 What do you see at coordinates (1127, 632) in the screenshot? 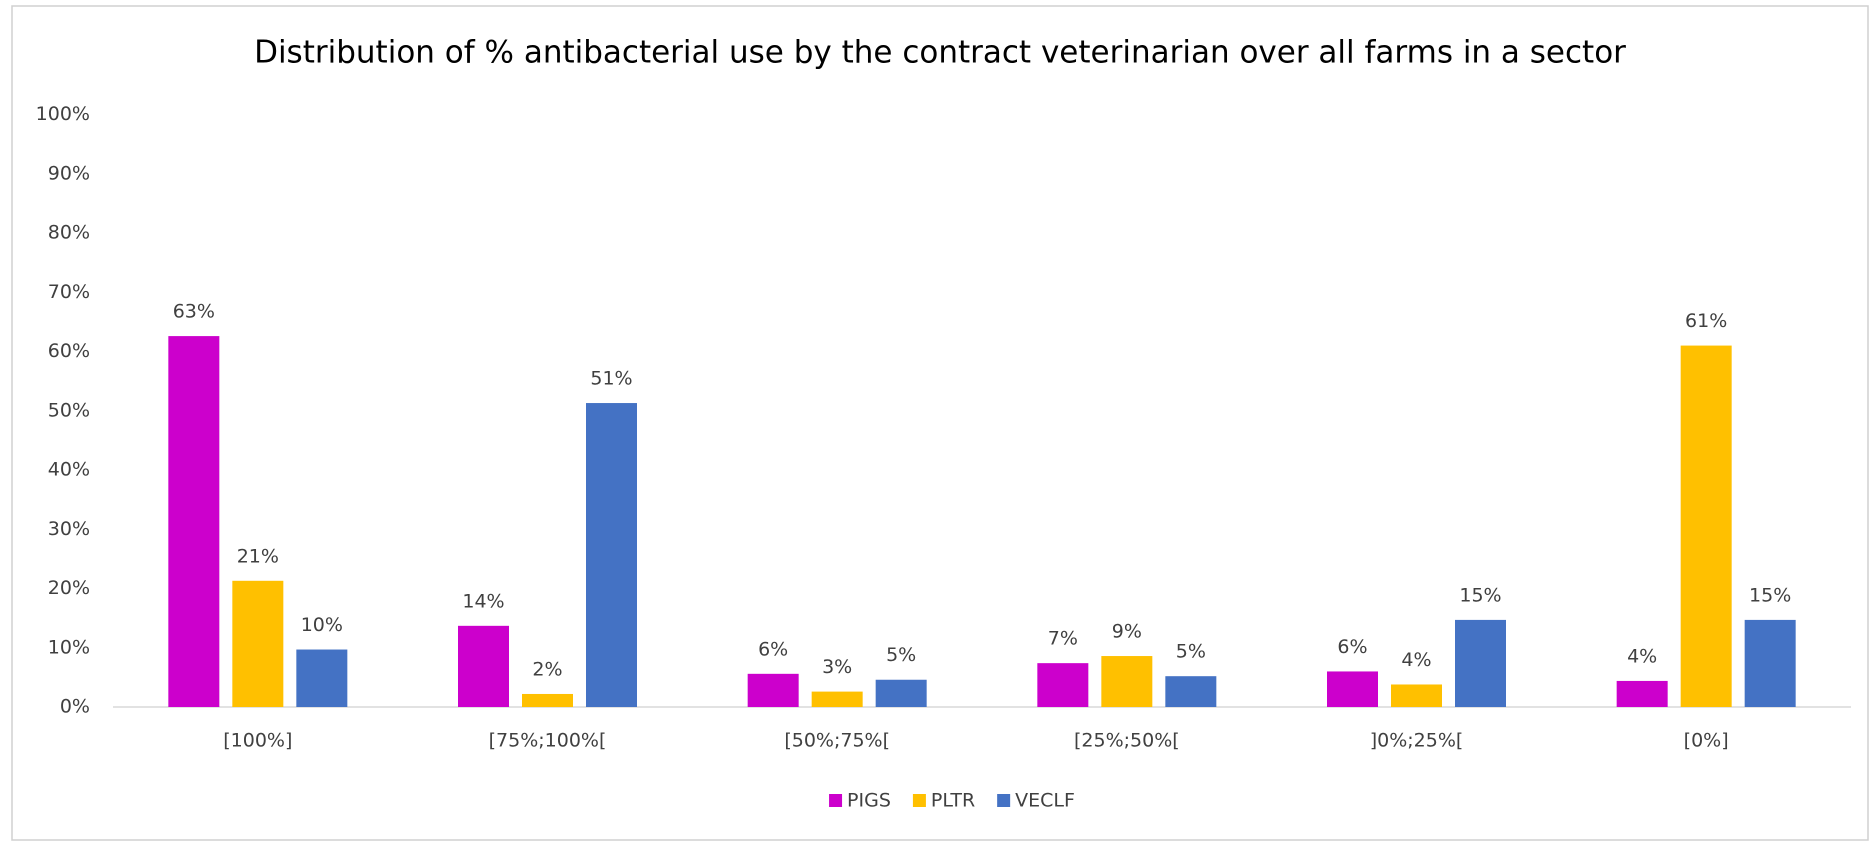
I see `data-label: 9%` at bounding box center [1127, 632].